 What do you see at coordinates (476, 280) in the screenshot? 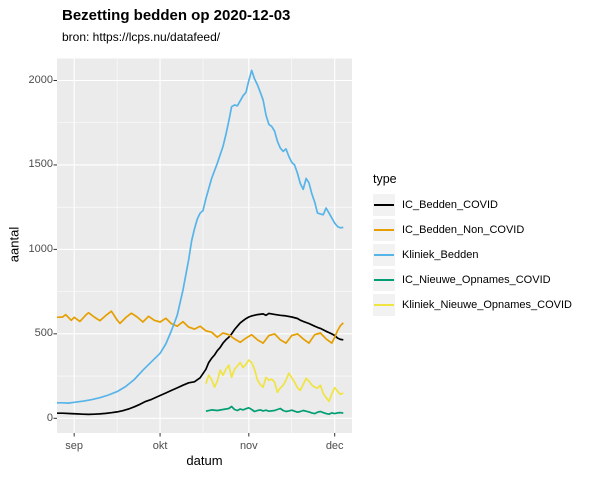
I see `legend-label: IC_Nieuwe_Opnames_COVID` at bounding box center [476, 280].